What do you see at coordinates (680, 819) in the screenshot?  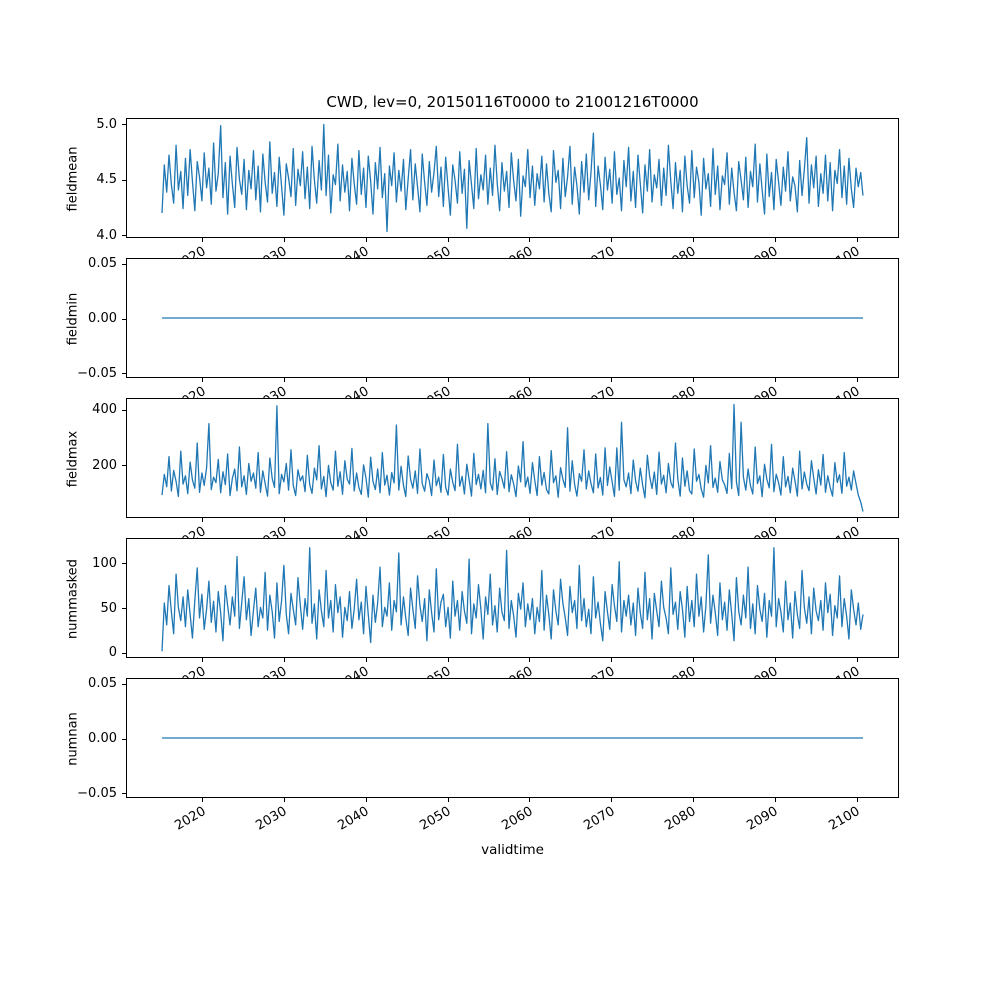 I see `x-tick-label: 2080` at bounding box center [680, 819].